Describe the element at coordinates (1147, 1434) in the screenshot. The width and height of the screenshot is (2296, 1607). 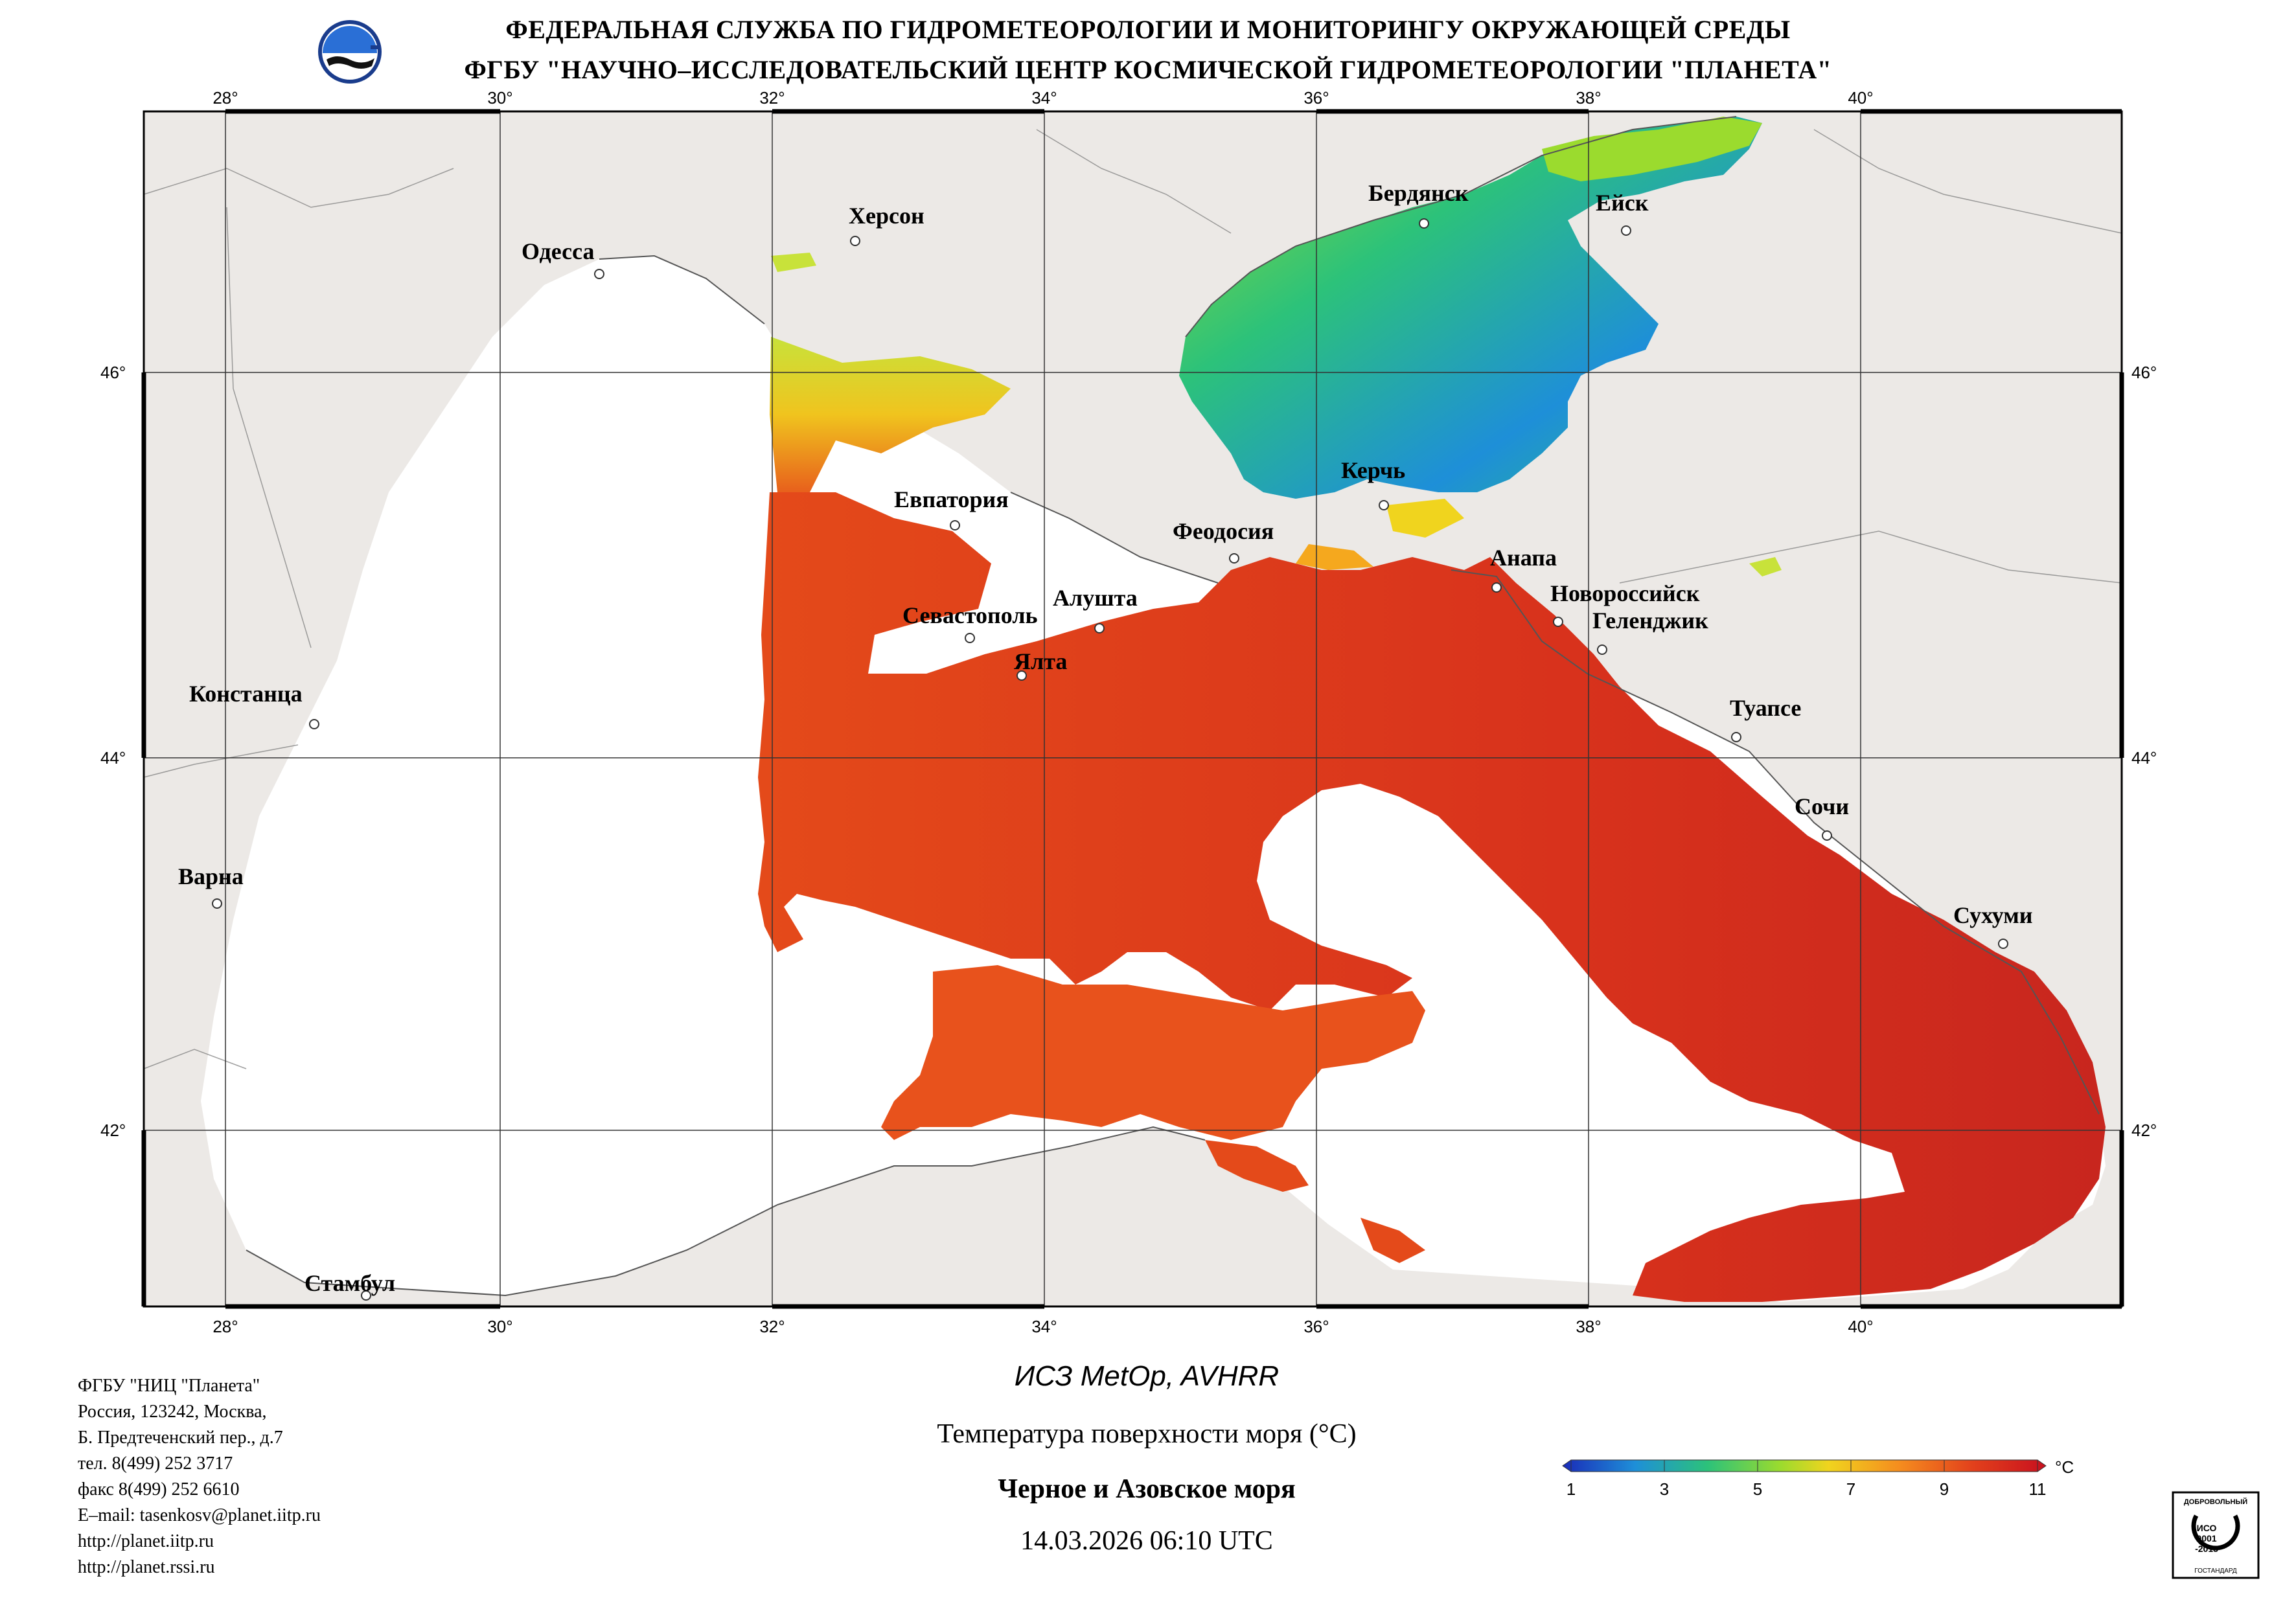
I see `product-title: Температура поверхности моря (°С)` at that location.